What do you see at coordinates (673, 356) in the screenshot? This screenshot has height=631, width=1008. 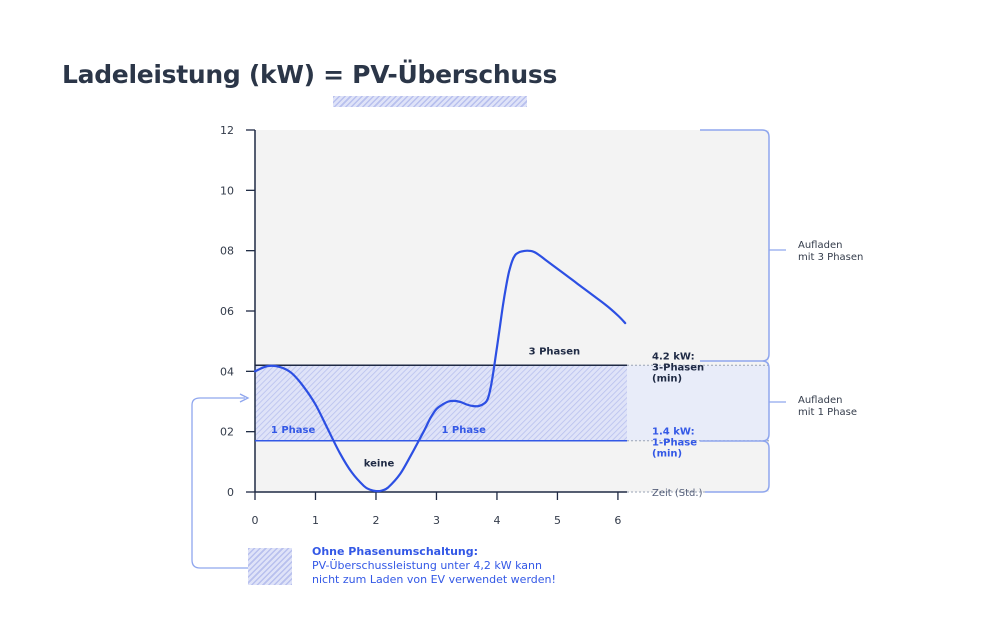 I see `threshold-3-phase-label: 4.2 kW:` at bounding box center [673, 356].